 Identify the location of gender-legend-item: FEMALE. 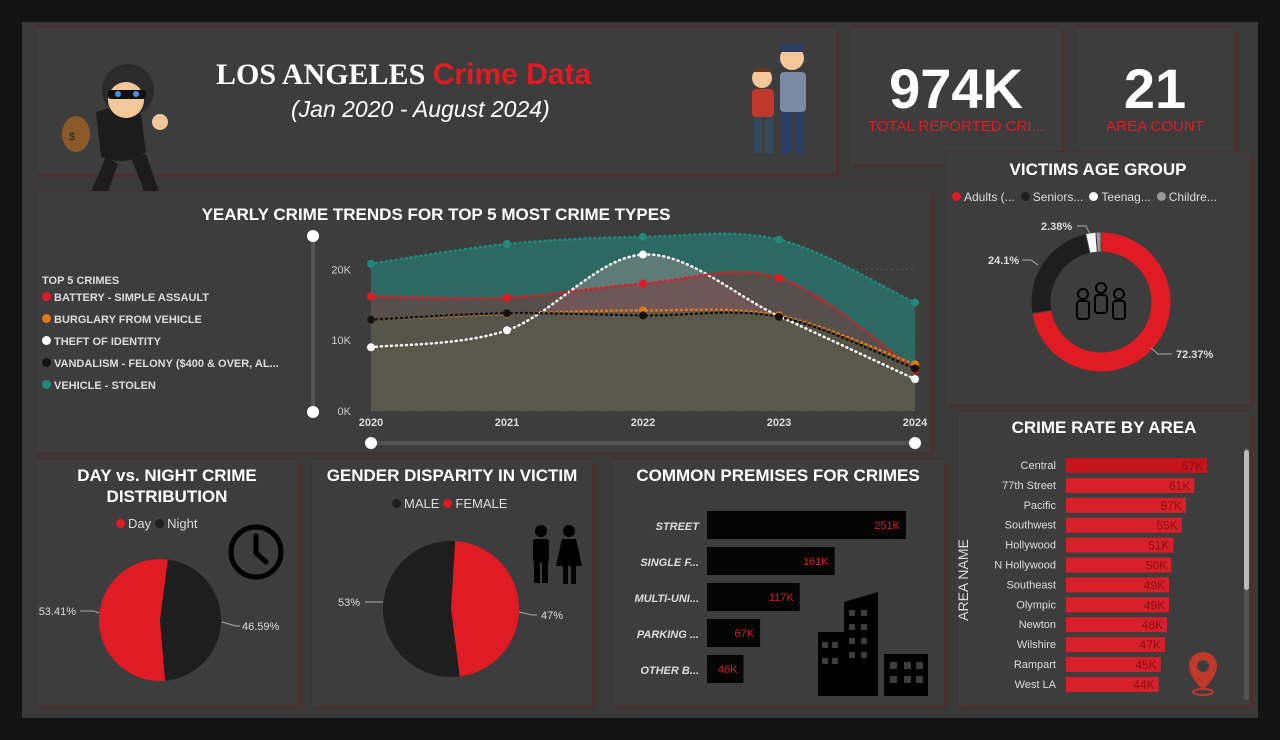
(475, 503).